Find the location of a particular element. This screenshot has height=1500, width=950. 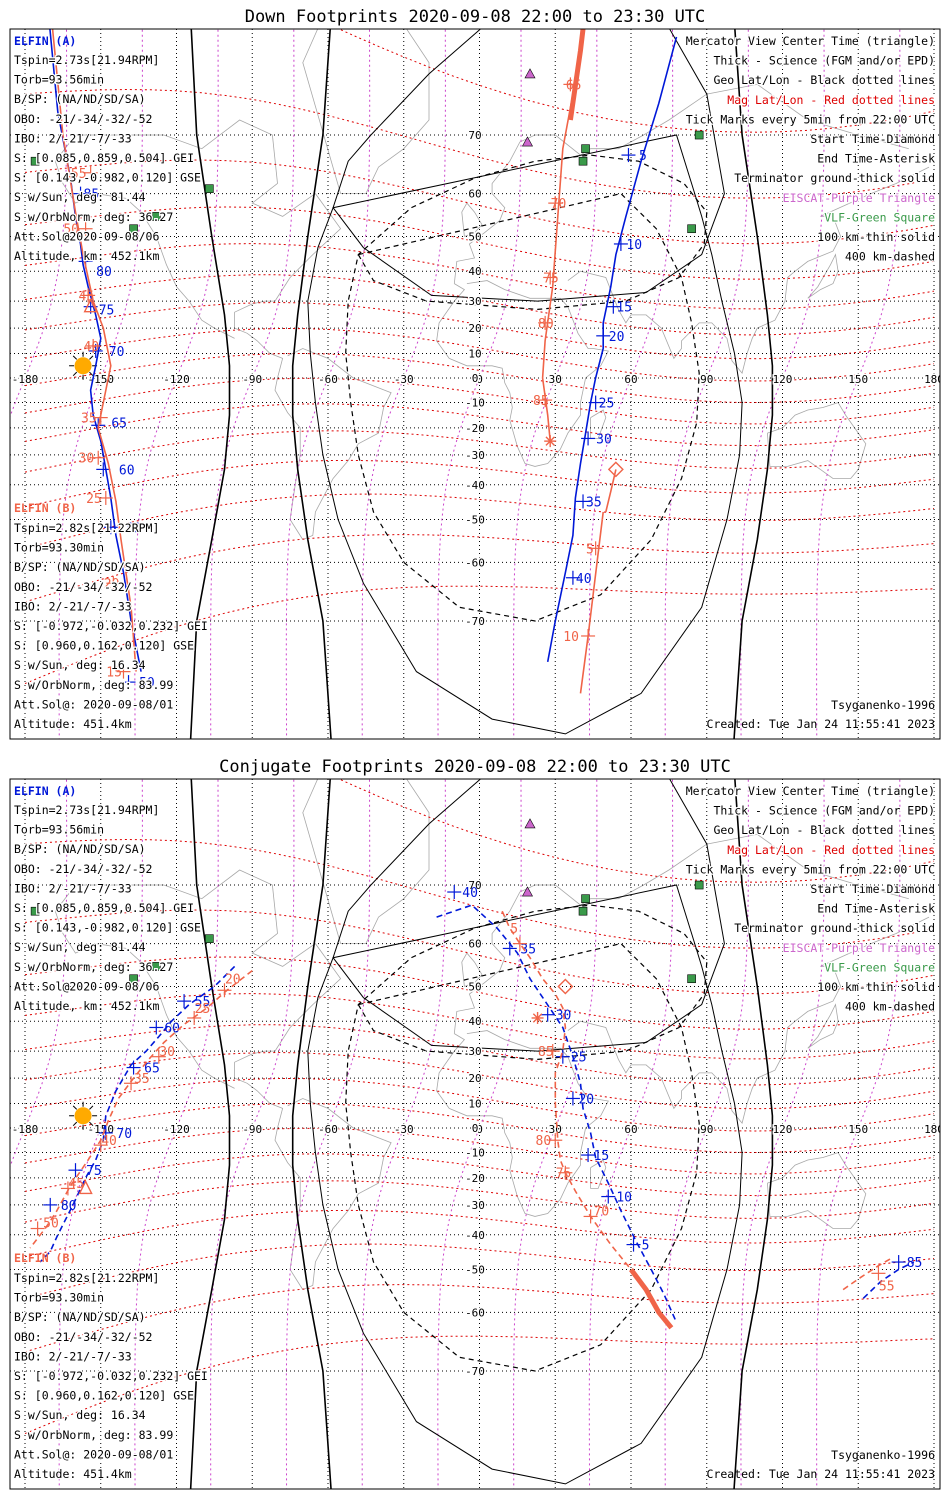

elfin-a-time-label: 80 is located at coordinates (69, 1206).